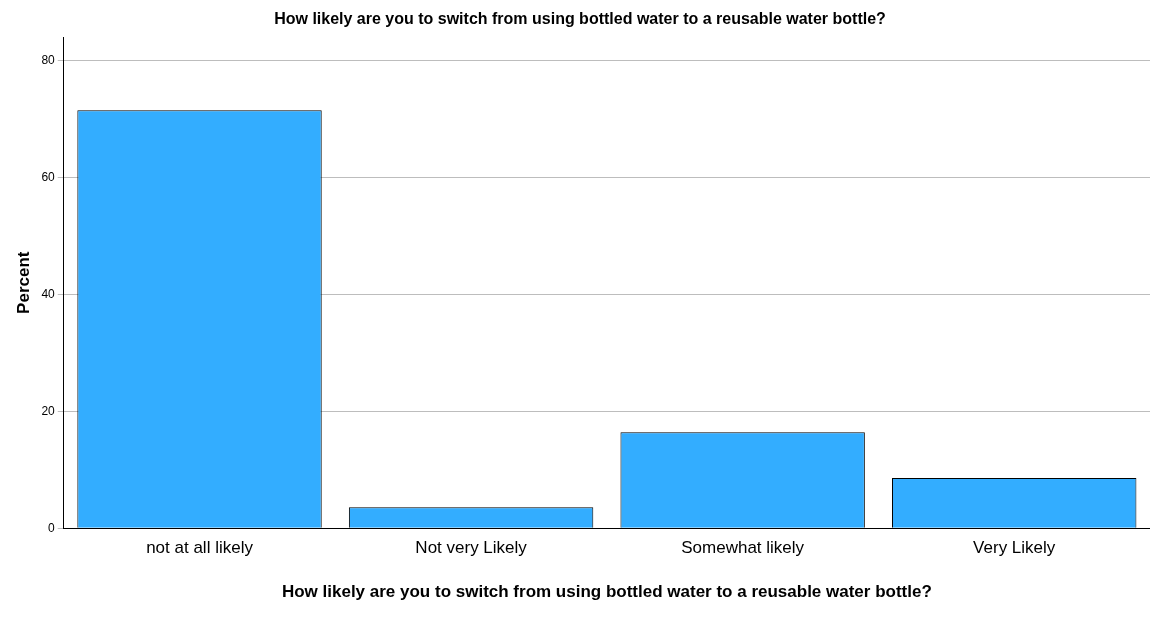 This screenshot has height=617, width=1150. I want to click on chart-title: How likely are you to switch from using bottled water to a reusable water bottle?, so click(580, 19).